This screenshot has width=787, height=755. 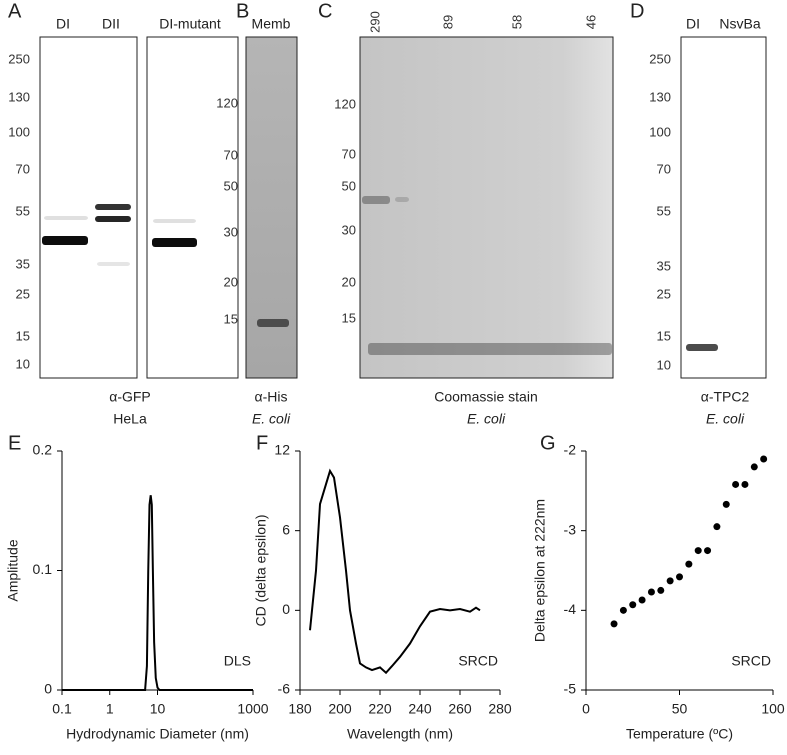 What do you see at coordinates (500, 709) in the screenshot?
I see `x-tick-label: 280` at bounding box center [500, 709].